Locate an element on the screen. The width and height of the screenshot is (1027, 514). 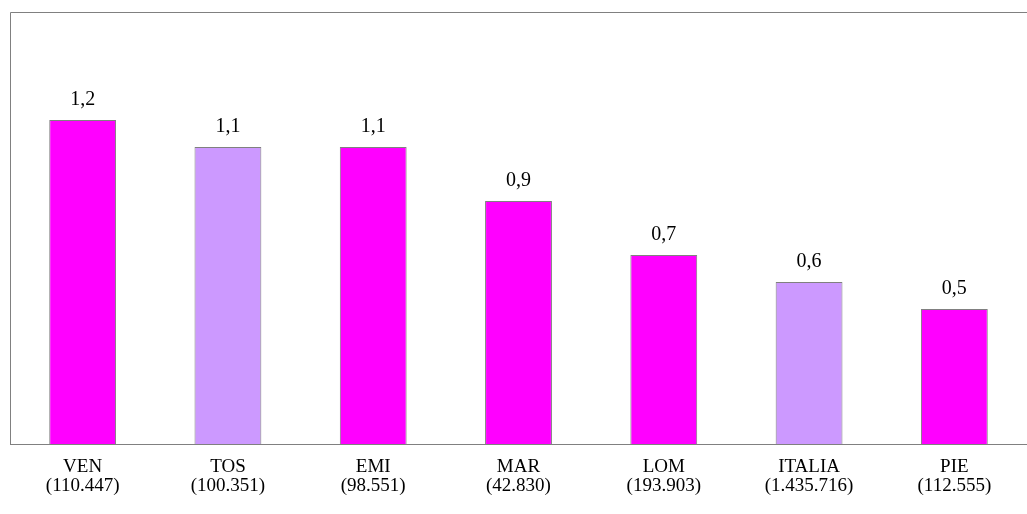
x-tick-label: EMI (98.551) is located at coordinates (373, 476).